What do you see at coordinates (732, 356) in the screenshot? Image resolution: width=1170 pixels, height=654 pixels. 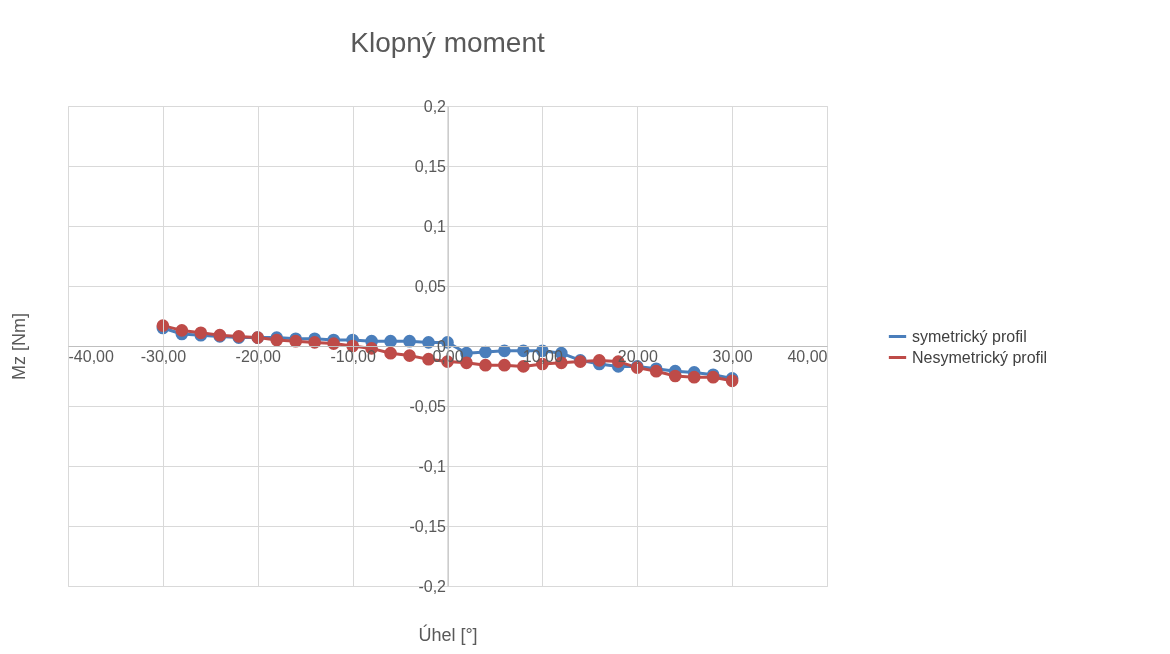 I see `x-tick-label: 30,00` at bounding box center [732, 356].